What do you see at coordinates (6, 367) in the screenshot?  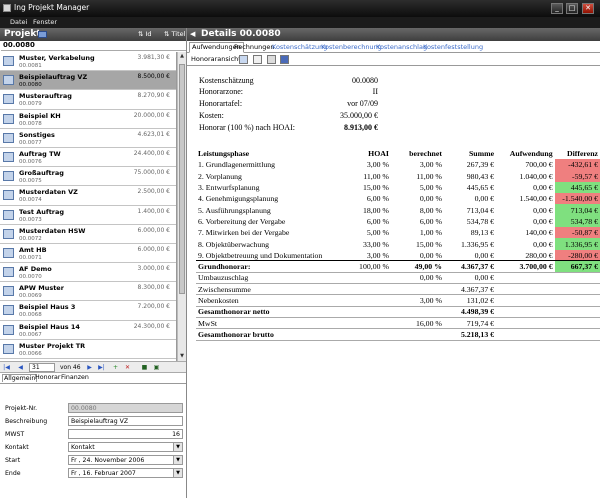 I see `first-record-icon: |◀` at bounding box center [6, 367].